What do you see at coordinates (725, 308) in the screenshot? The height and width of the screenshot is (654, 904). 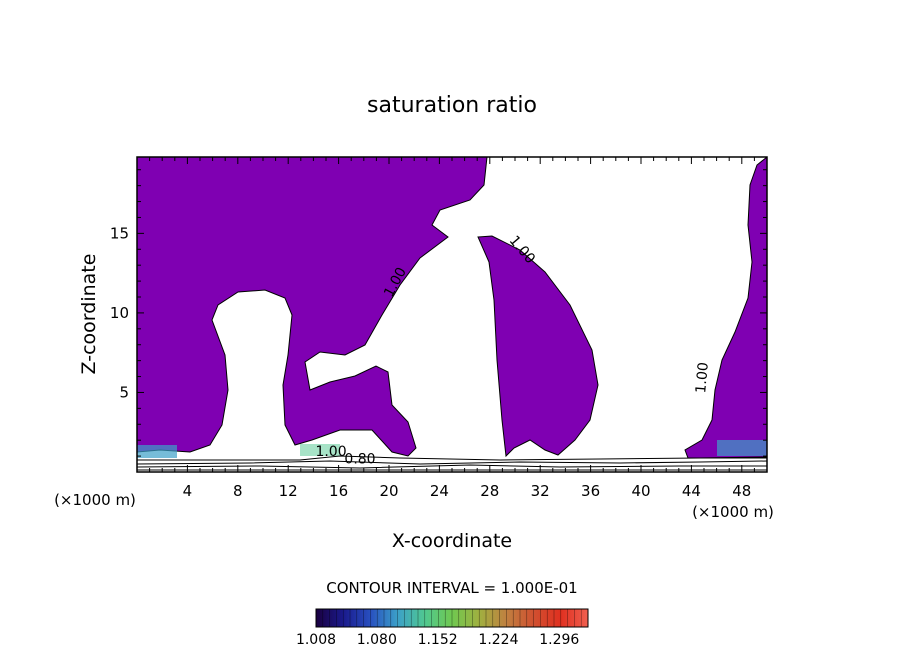 I see `saturated-region-right` at bounding box center [725, 308].